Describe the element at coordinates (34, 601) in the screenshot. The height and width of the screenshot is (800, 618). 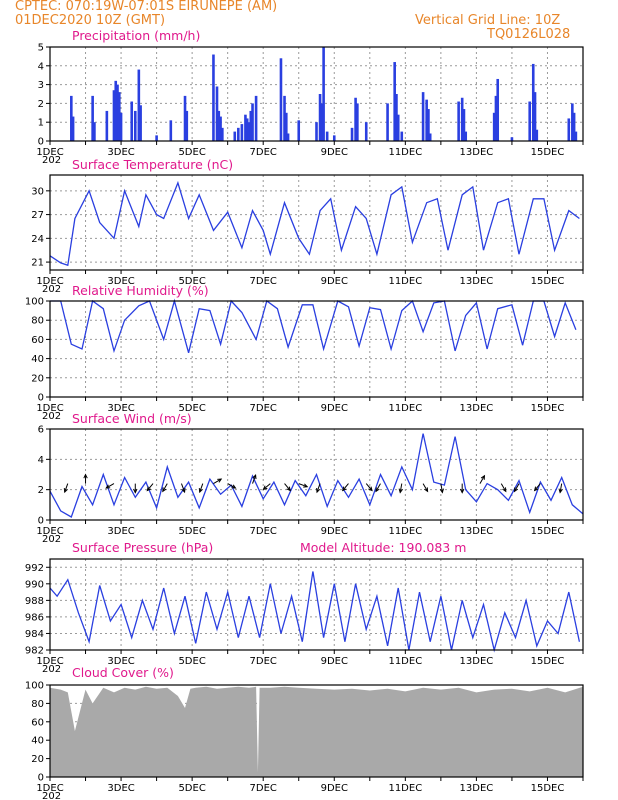
I see `y-tick-label: 988` at that location.